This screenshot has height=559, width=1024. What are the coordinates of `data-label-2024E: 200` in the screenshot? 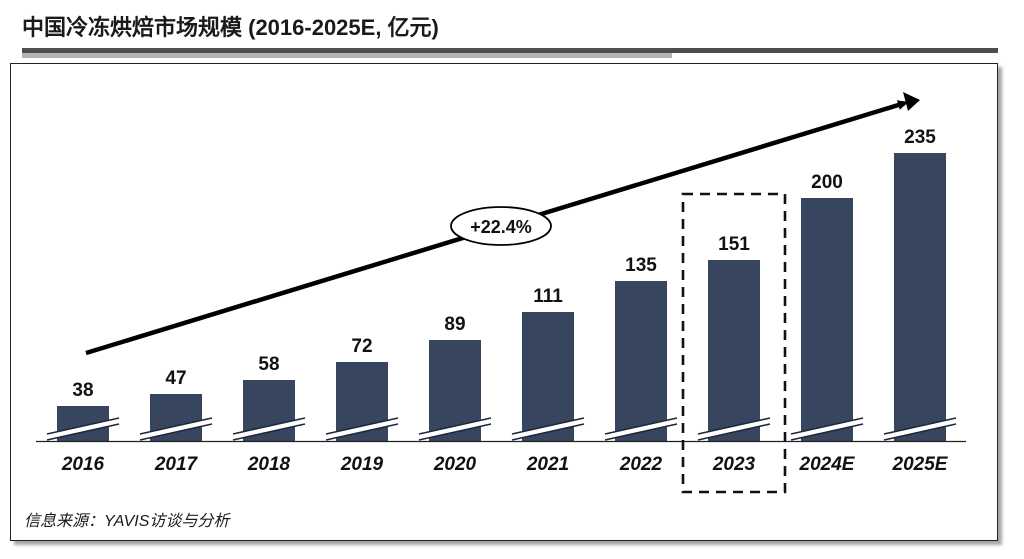 It's located at (827, 182).